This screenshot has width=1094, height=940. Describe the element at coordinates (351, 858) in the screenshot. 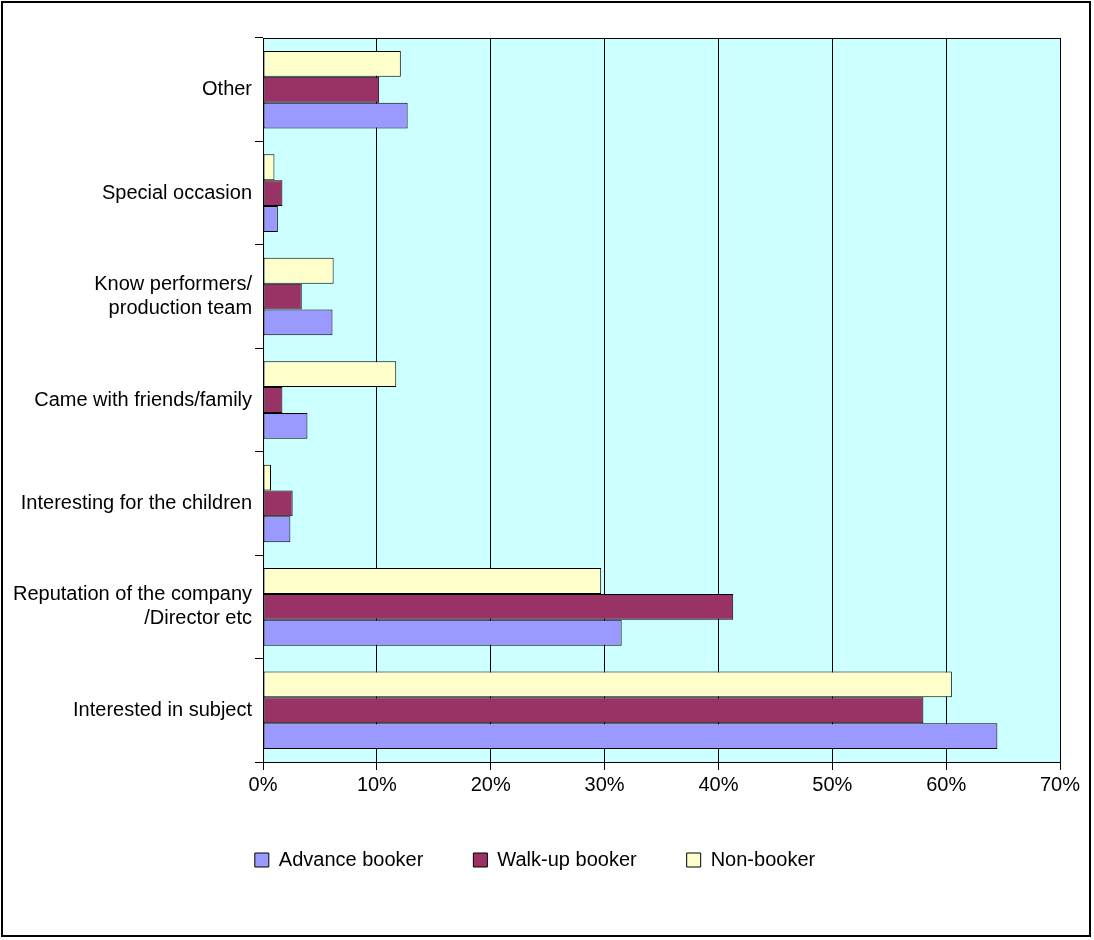

I see `legend-label: Advance booker` at that location.